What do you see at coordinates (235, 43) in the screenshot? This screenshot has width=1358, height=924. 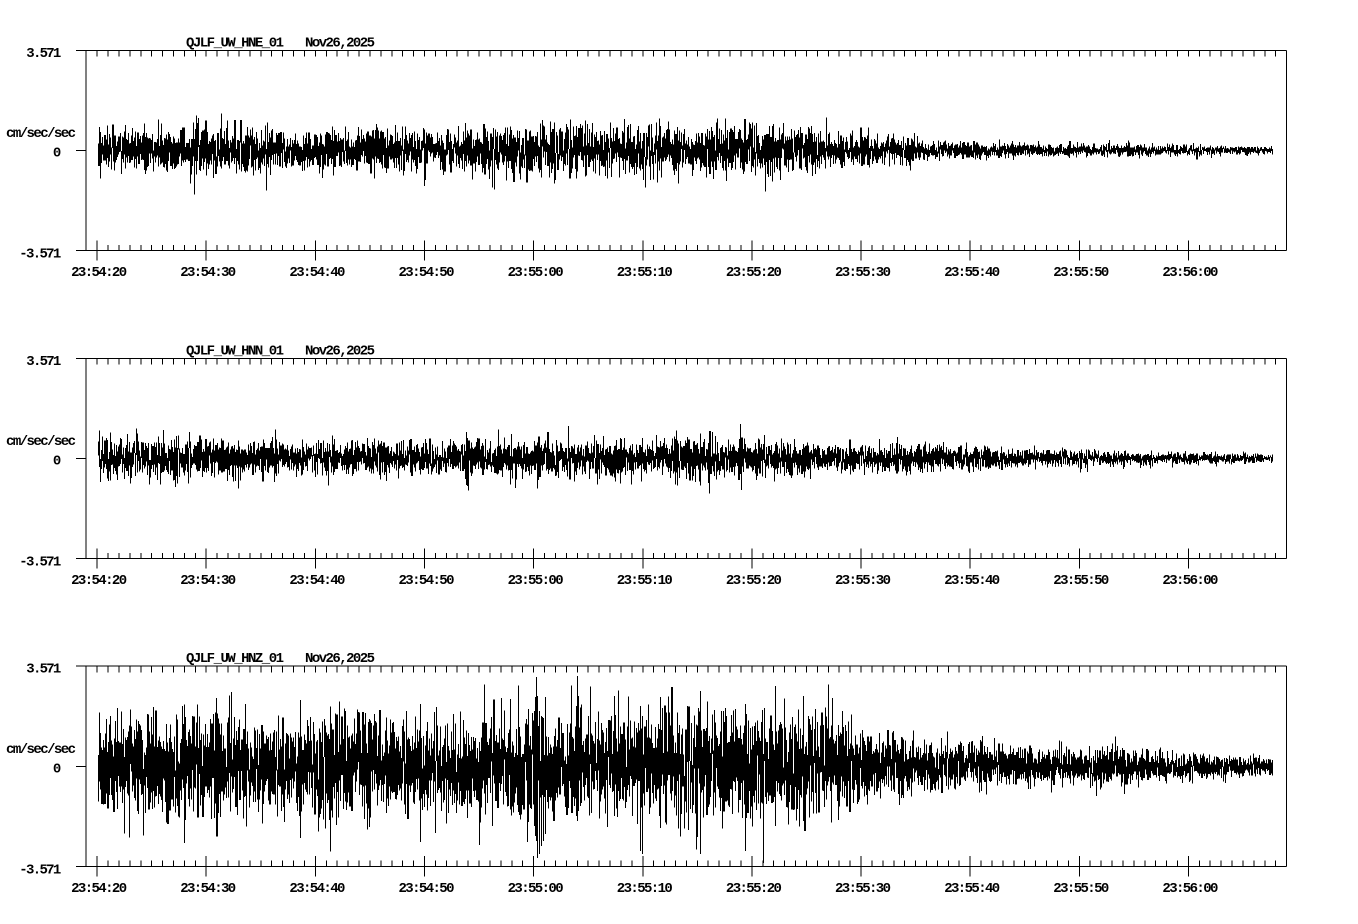 I see `svg-text: QJLF_UW_HNE_01` at bounding box center [235, 43].